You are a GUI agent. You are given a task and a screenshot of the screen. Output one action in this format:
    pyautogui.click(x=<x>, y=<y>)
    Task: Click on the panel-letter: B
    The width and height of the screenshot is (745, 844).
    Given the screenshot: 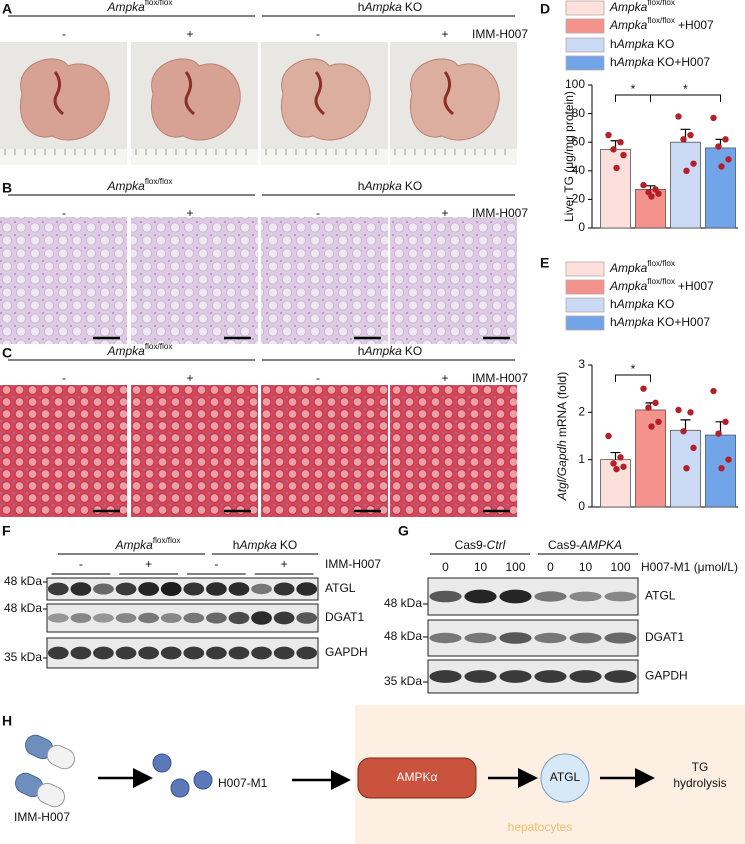 What is the action you would take?
    pyautogui.click(x=7, y=188)
    